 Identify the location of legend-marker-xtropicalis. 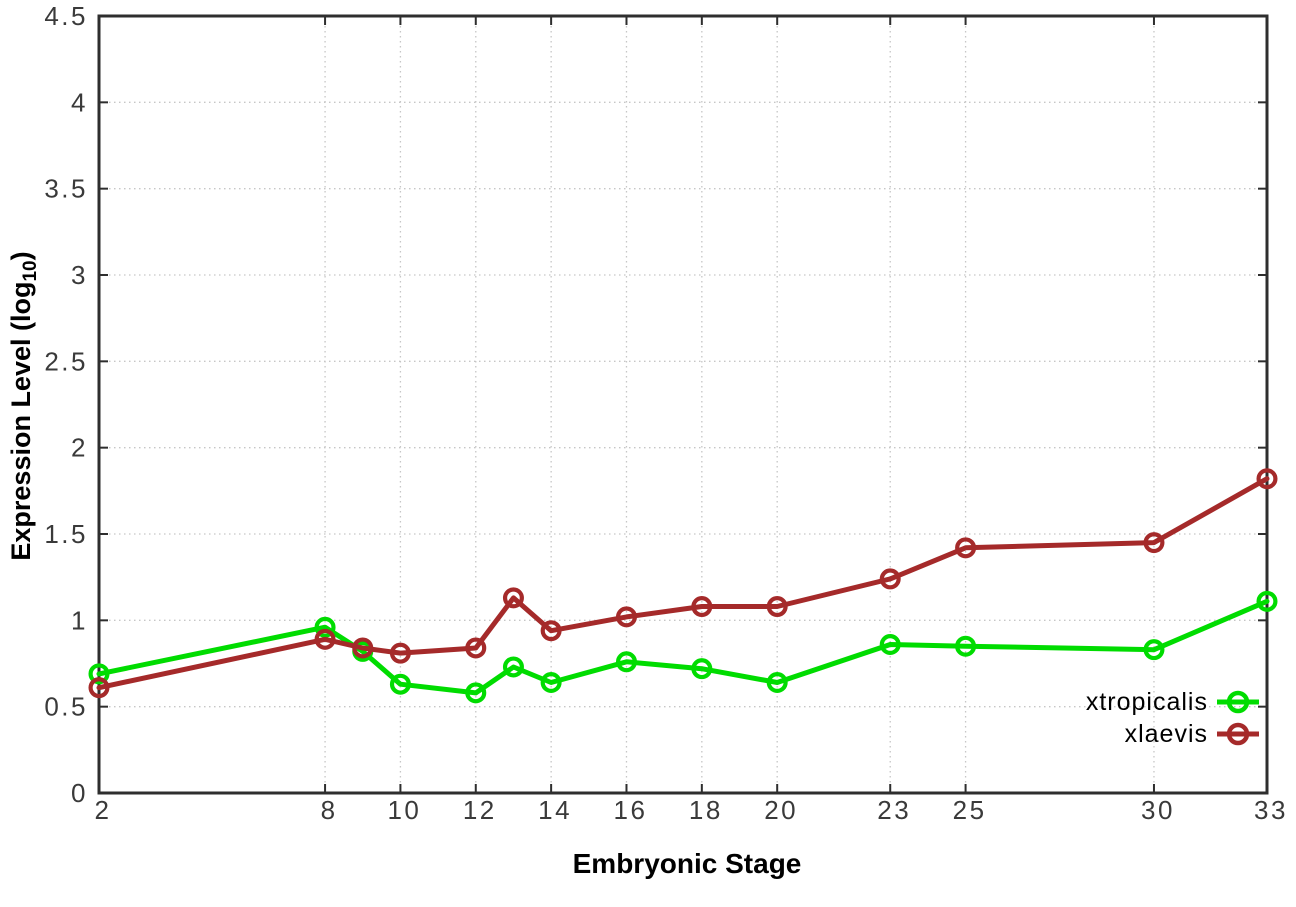
(1238, 702).